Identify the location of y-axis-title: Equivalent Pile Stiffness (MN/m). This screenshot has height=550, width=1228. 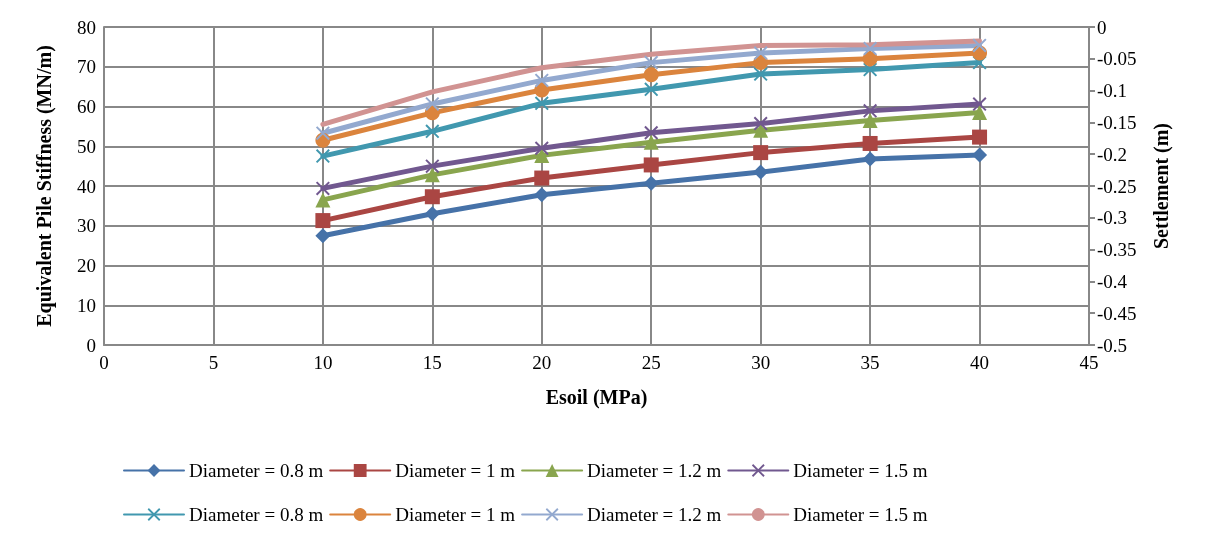
(44, 186).